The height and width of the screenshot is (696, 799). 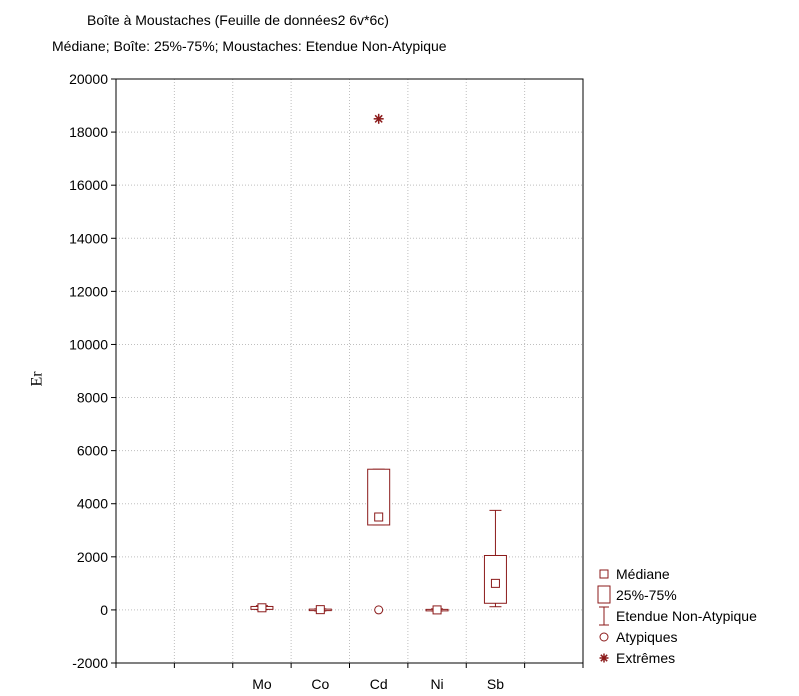 What do you see at coordinates (262, 608) in the screenshot?
I see `median-marker-mo` at bounding box center [262, 608].